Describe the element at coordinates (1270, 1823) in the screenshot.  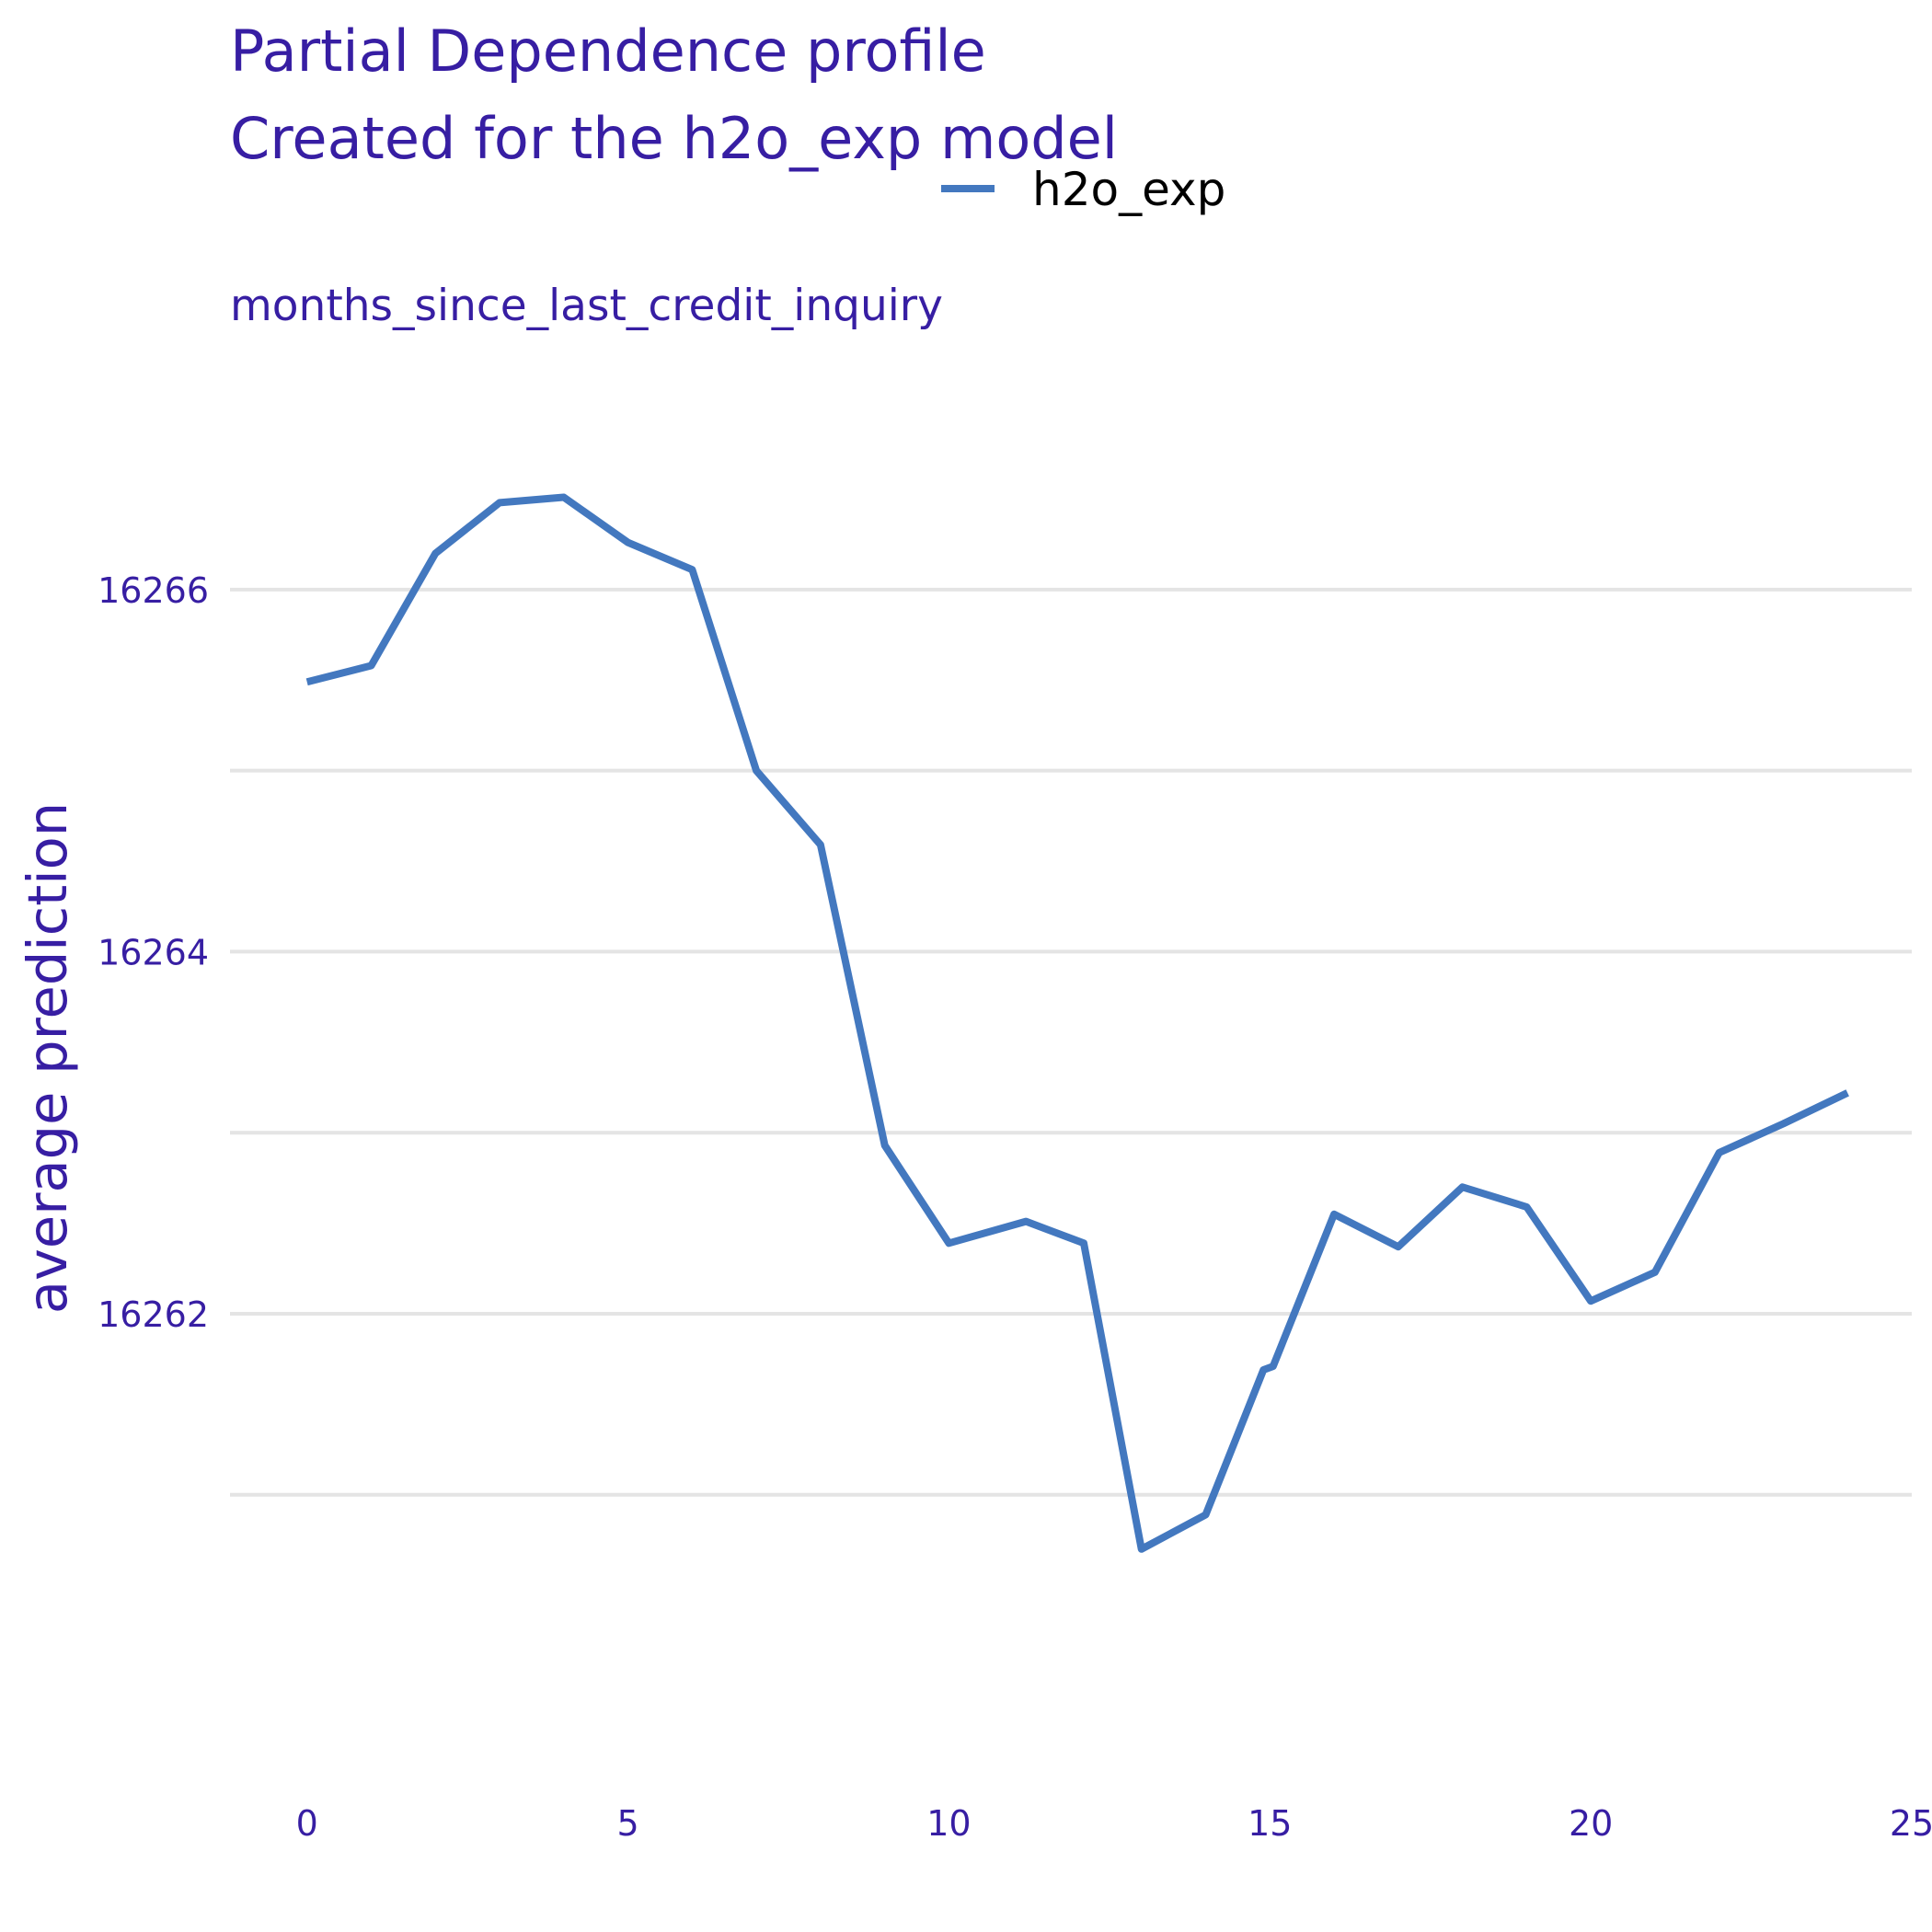
I see `x-tick-label: 15` at that location.